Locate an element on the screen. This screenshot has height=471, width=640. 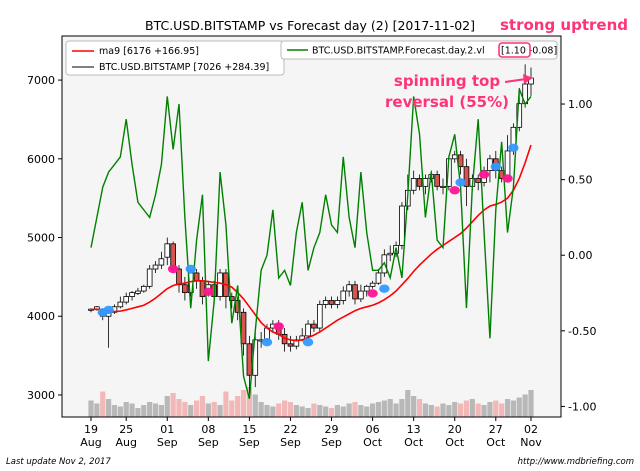
x-tick-month: Aug is located at coordinates (125, 442).